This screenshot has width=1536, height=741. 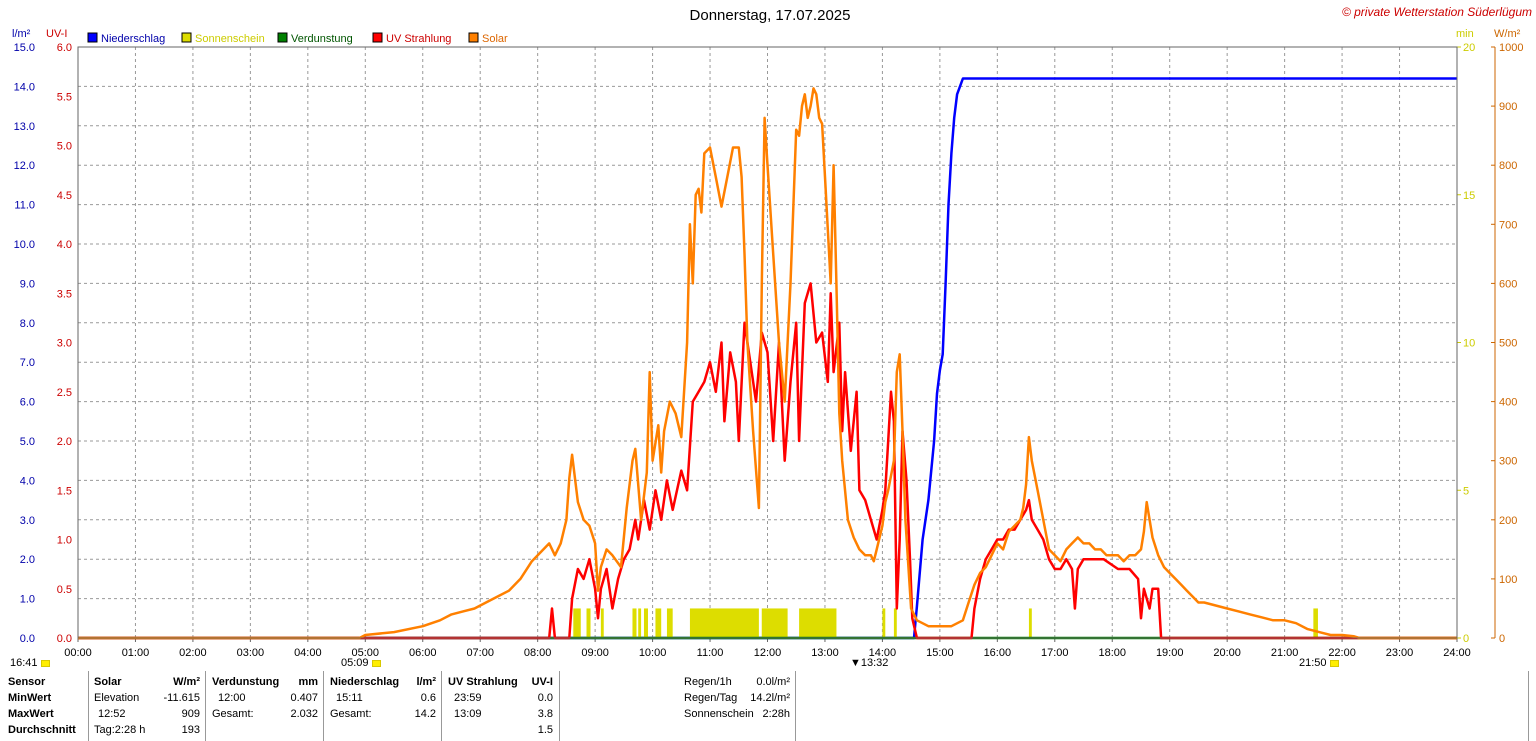 What do you see at coordinates (480, 653) in the screenshot?
I see `x-tick-label: 07:00` at bounding box center [480, 653].